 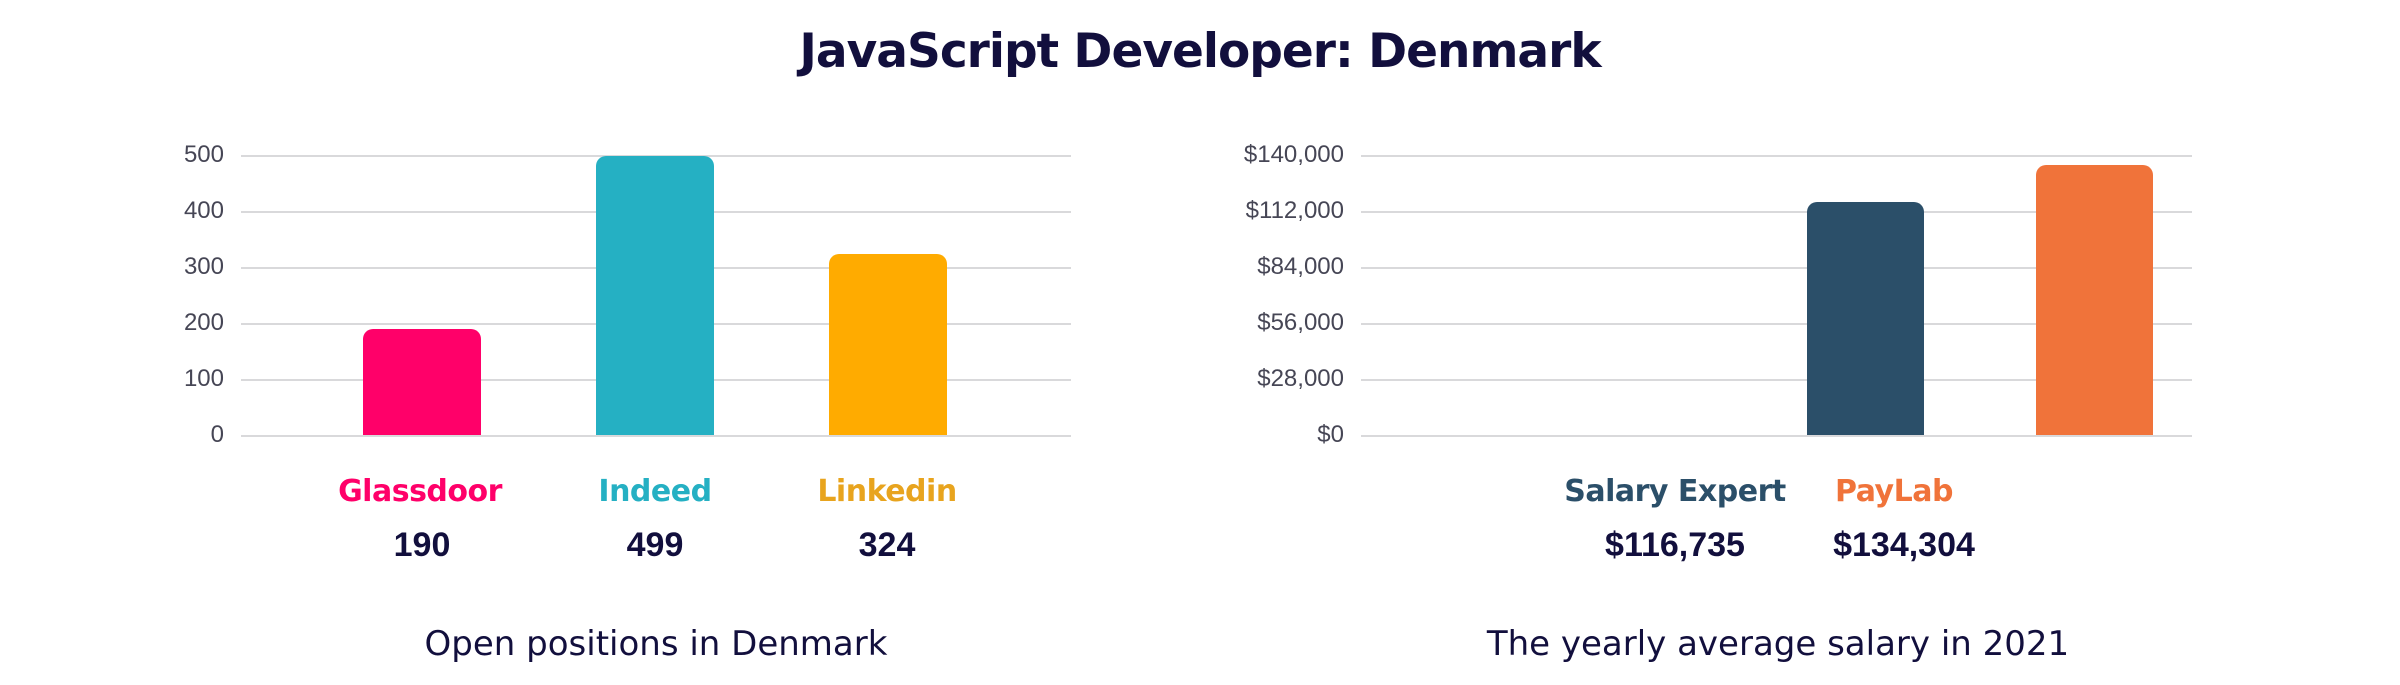 What do you see at coordinates (655, 491) in the screenshot?
I see `category-label-indeed: Indeed` at bounding box center [655, 491].